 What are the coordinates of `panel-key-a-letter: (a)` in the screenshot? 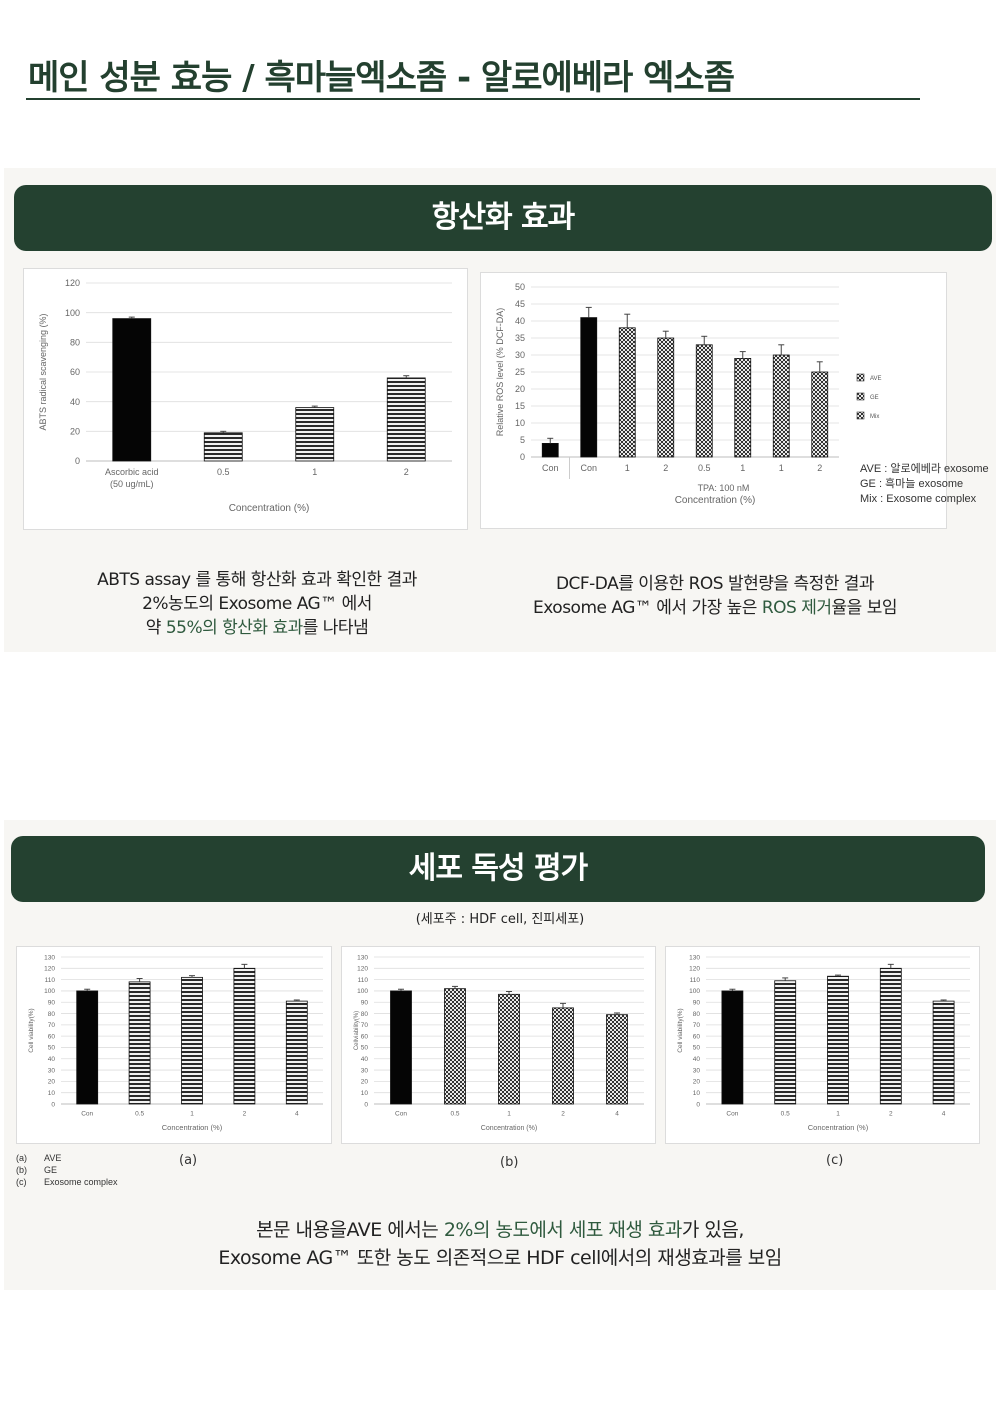 It's located at (21, 1158).